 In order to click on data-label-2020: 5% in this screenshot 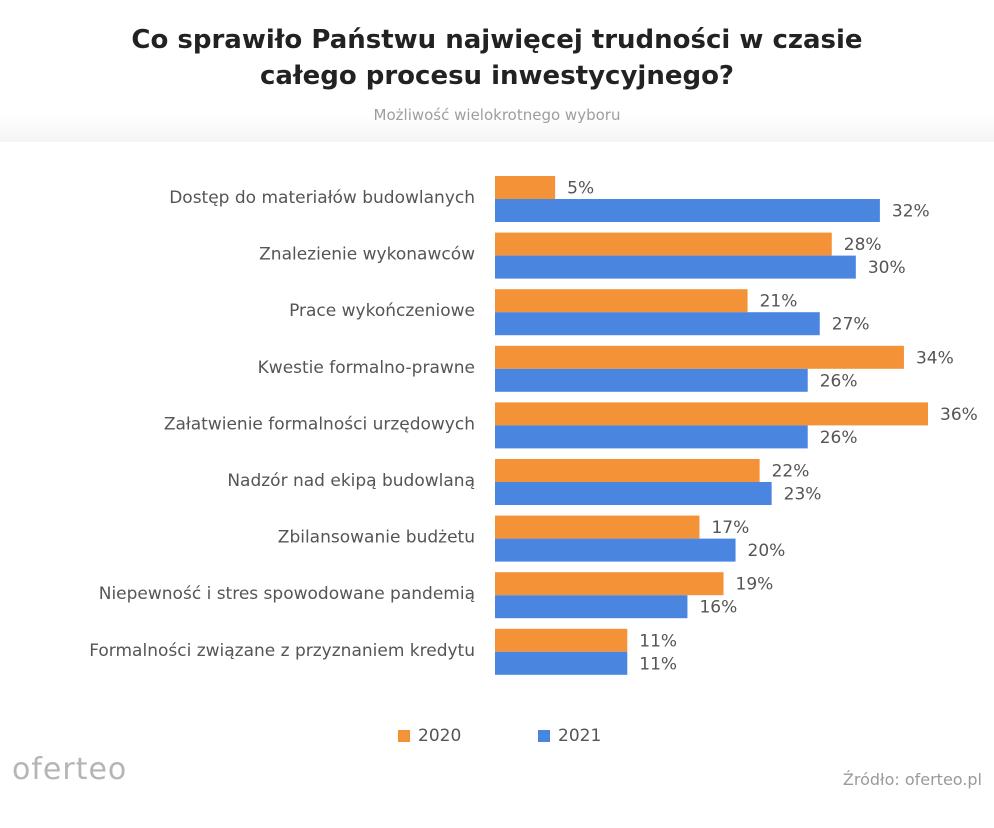, I will do `click(580, 189)`.